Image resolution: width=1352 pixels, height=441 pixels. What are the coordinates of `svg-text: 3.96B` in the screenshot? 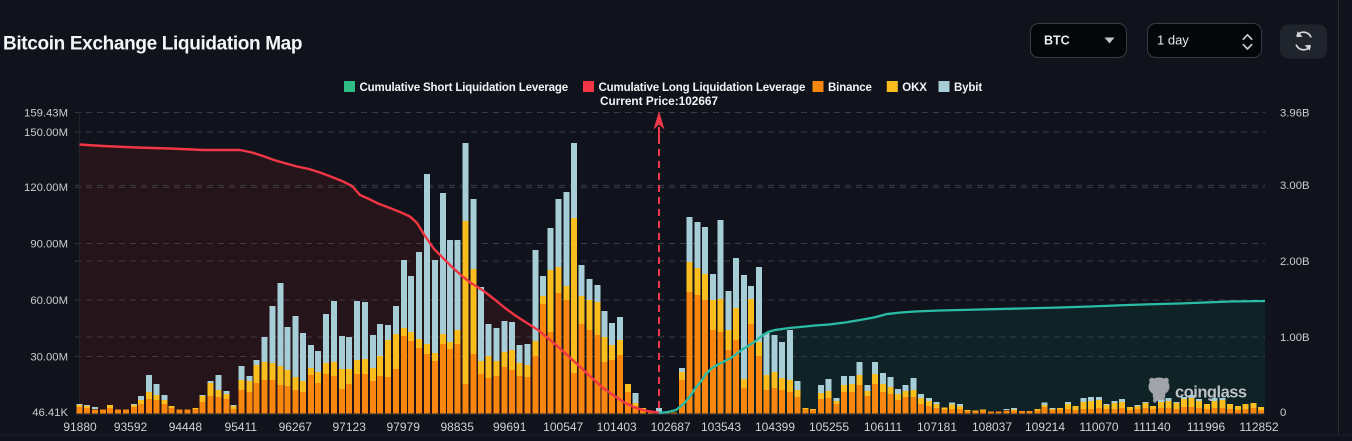 It's located at (1295, 113).